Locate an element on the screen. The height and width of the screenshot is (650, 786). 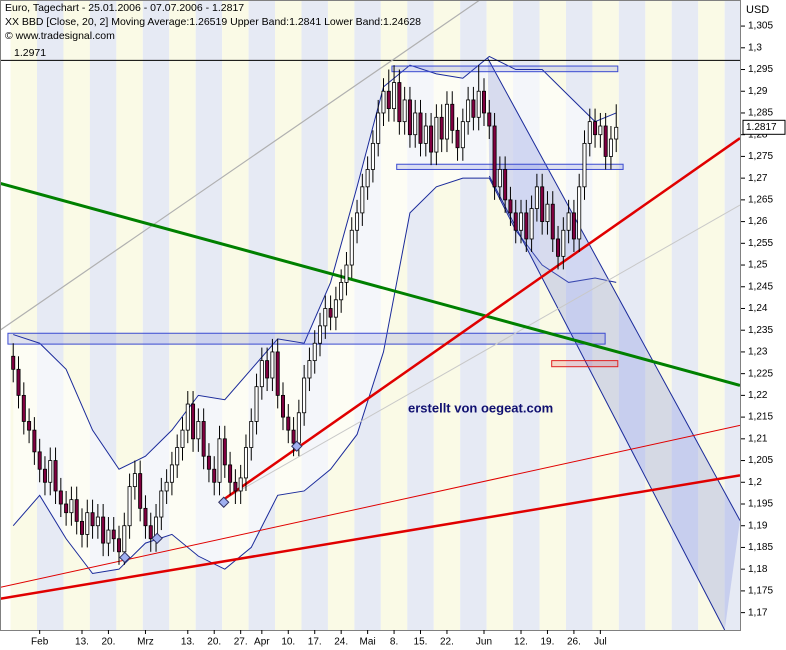
x-tick-label: 24. is located at coordinates (341, 642).